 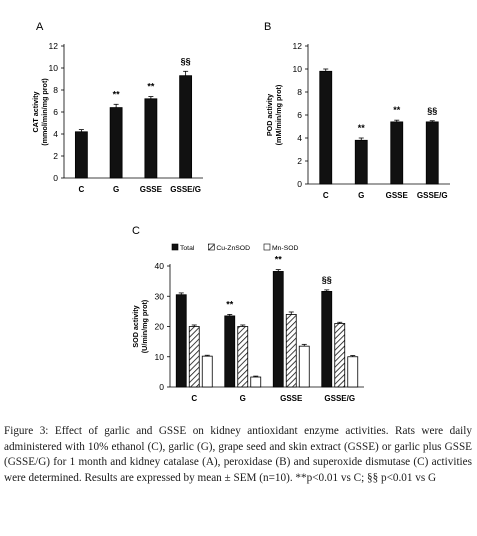 What do you see at coordinates (54, 68) in the screenshot?
I see `panel-a-y-tick-label: 10` at bounding box center [54, 68].